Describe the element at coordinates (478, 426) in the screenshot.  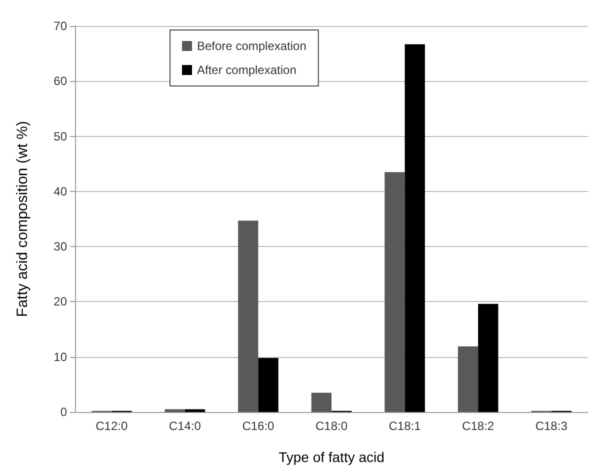
I see `x-tick-label: C18:2` at that location.